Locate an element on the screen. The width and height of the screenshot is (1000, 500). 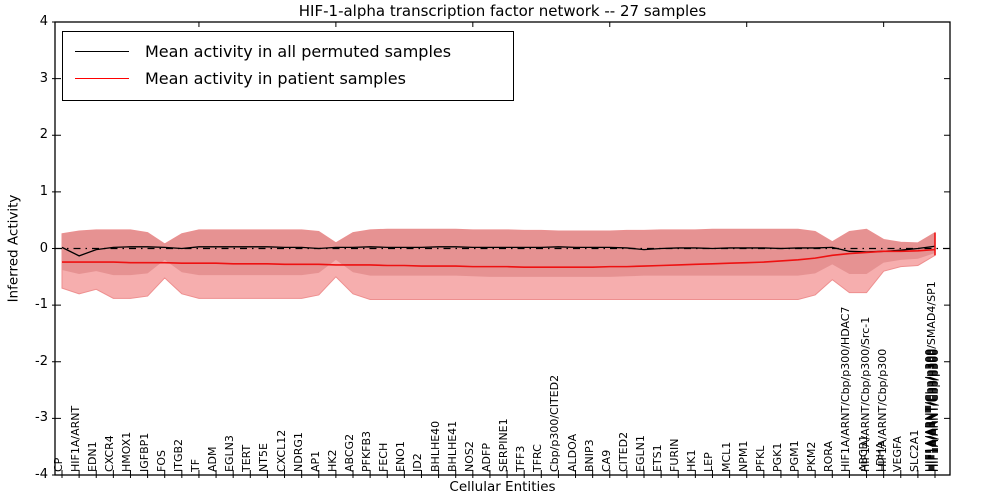
x-tick-label: TFF3 is located at coordinates (521, 458).